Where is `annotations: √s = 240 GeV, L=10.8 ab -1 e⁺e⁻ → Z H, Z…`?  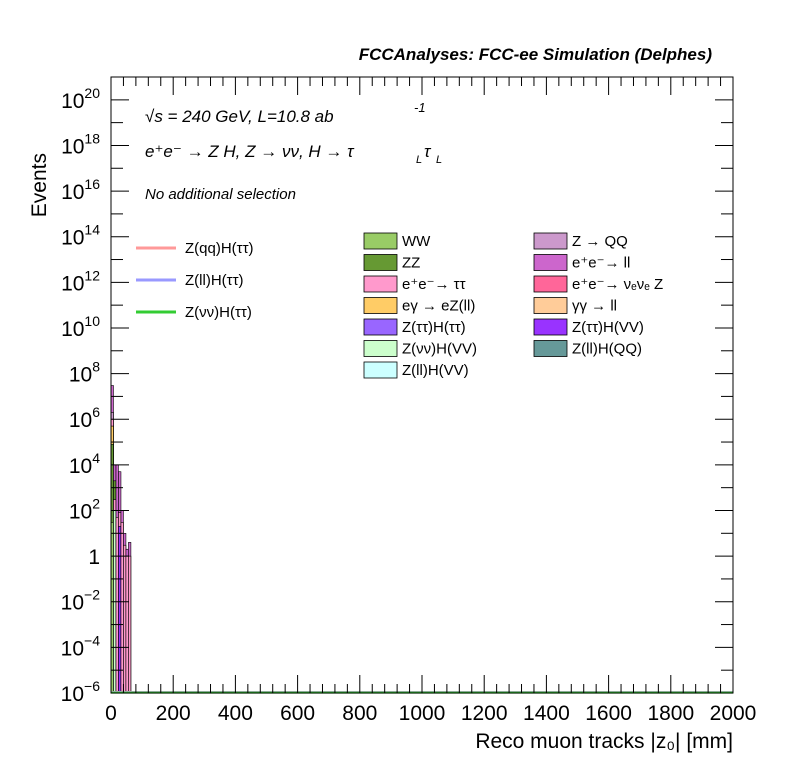
annotations: √s = 240 GeV, L=10.8 ab -1 e⁺e⁻ → Z H, Z… is located at coordinates (293, 151).